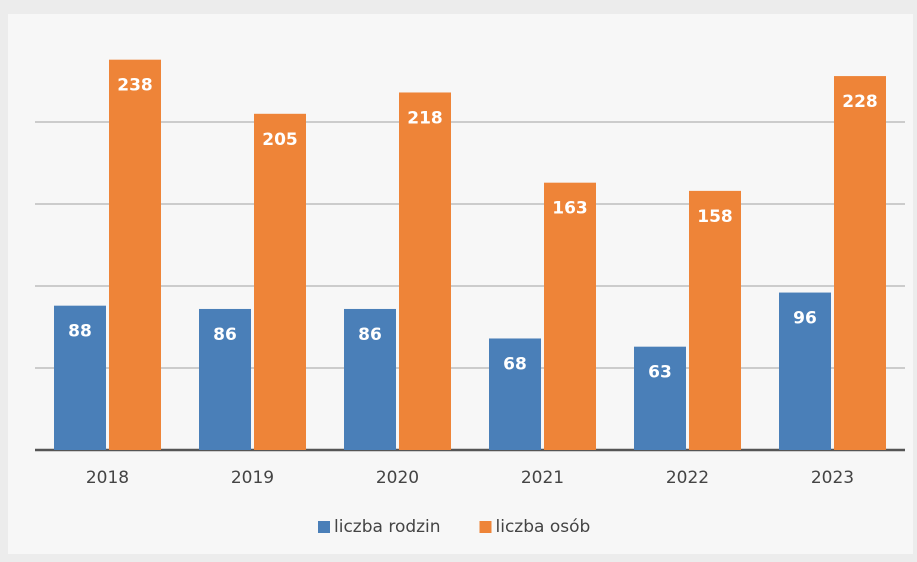 This screenshot has width=917, height=562. What do you see at coordinates (80, 332) in the screenshot?
I see `data-label: 88` at bounding box center [80, 332].